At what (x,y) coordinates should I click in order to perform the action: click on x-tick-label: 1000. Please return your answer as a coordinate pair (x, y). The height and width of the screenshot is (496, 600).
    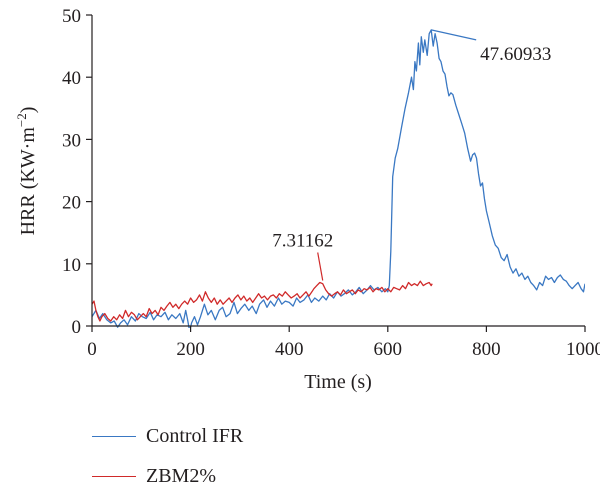
    Looking at the image, I should click on (583, 349).